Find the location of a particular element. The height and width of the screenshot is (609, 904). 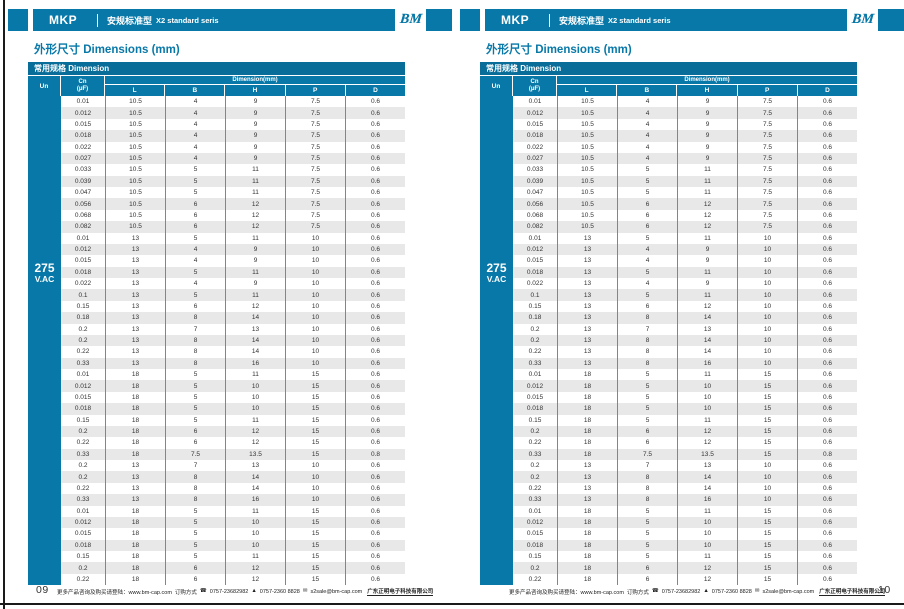

header-bar: MKP 安规标准型 X2 standard seris is located at coordinates (666, 20).